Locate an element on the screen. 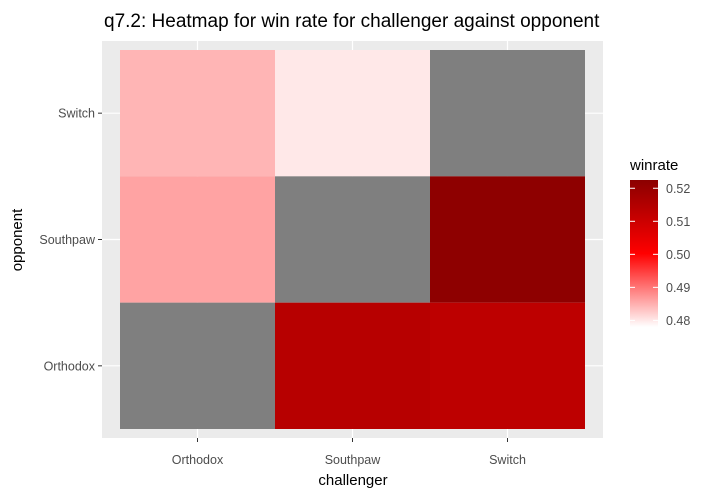 This screenshot has width=715, height=498. x-axis-ticks: Orthodox Southpaw Switch is located at coordinates (349, 452).